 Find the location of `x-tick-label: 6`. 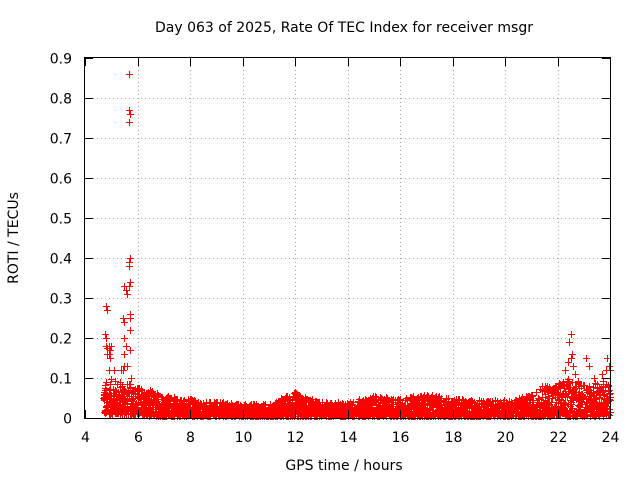

x-tick-label: 6 is located at coordinates (138, 438).